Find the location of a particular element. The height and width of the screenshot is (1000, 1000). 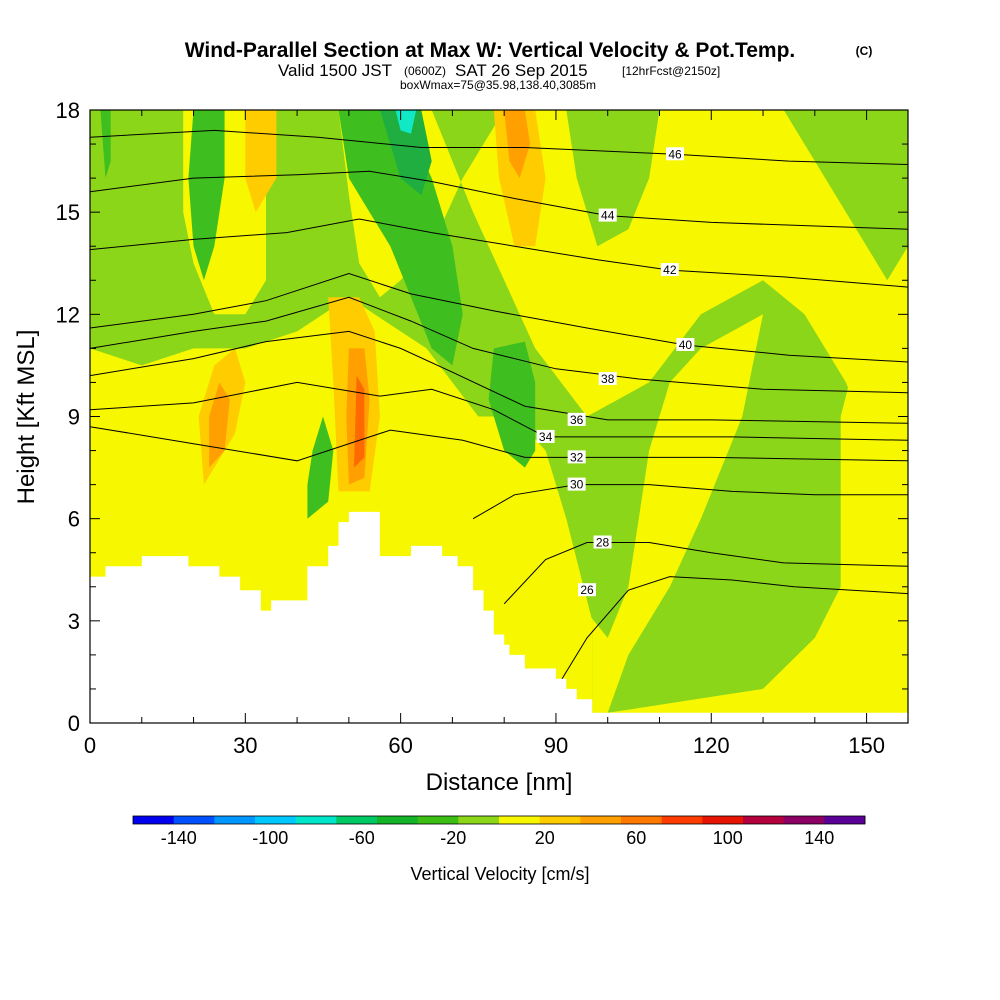

colorbar-tick-labels: -140 -100 -60 -20 20 60 100 140 is located at coordinates (498, 838).